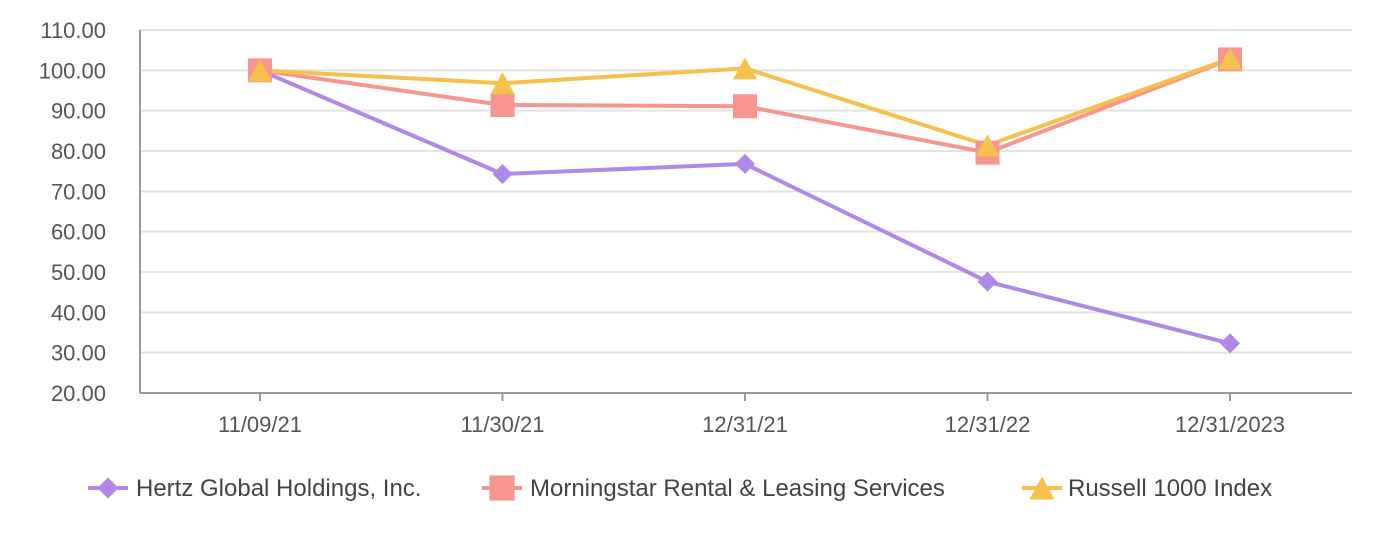 The width and height of the screenshot is (1382, 536). Describe the element at coordinates (78, 312) in the screenshot. I see `y-tick-label: 40.00` at that location.